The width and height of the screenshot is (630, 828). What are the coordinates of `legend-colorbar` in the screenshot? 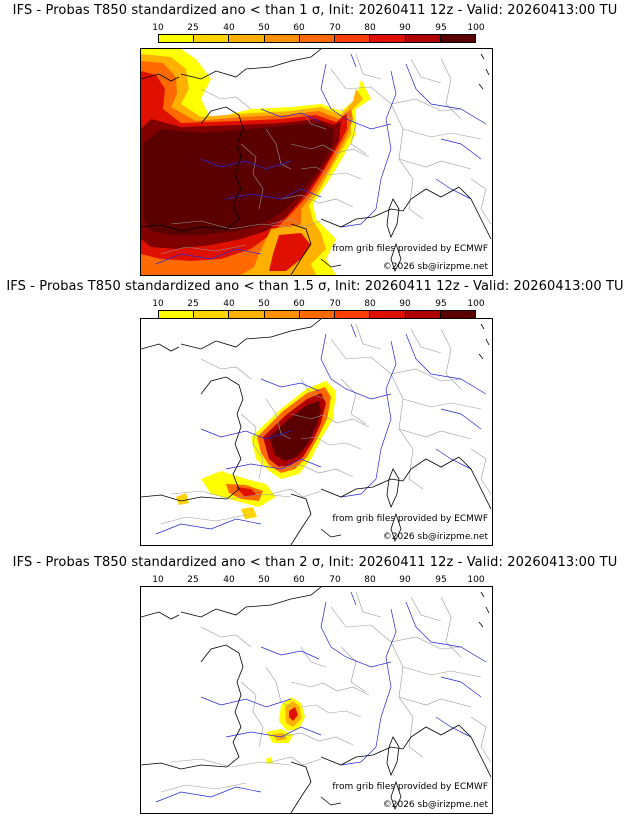 It's located at (317, 38).